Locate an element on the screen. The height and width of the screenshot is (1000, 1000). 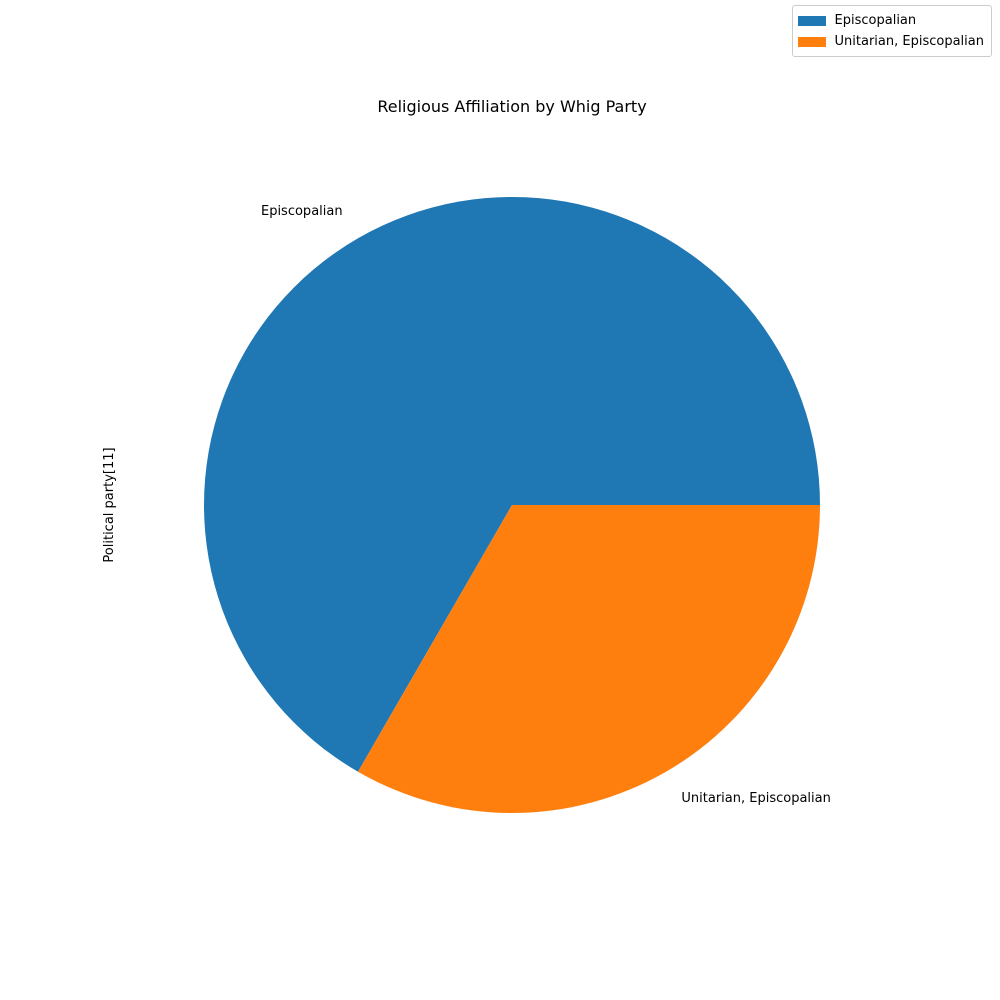
chart-title: Religious Affiliation by Whig Party is located at coordinates (511, 106).